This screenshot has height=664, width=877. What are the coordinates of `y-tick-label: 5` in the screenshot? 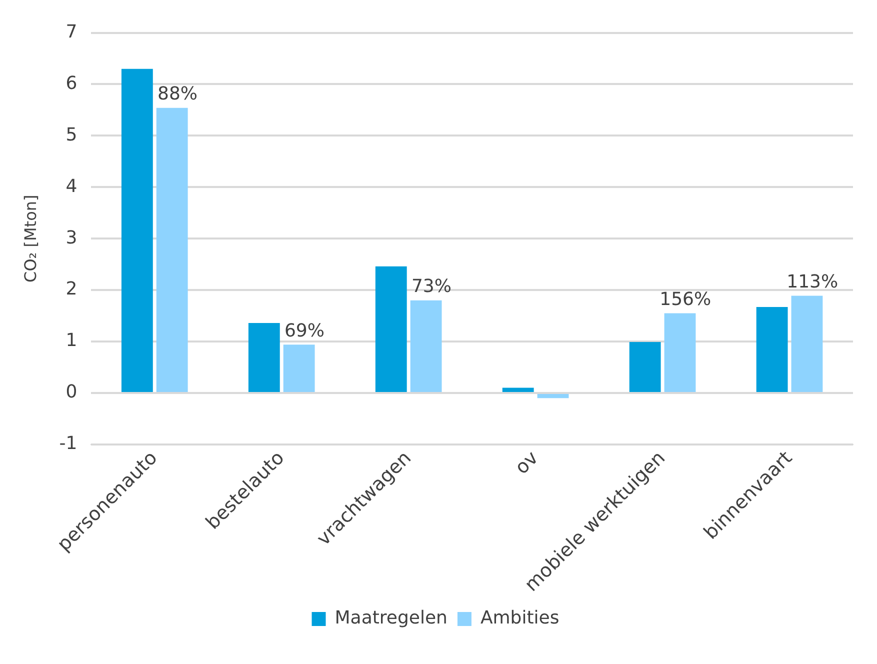 It's located at (72, 135).